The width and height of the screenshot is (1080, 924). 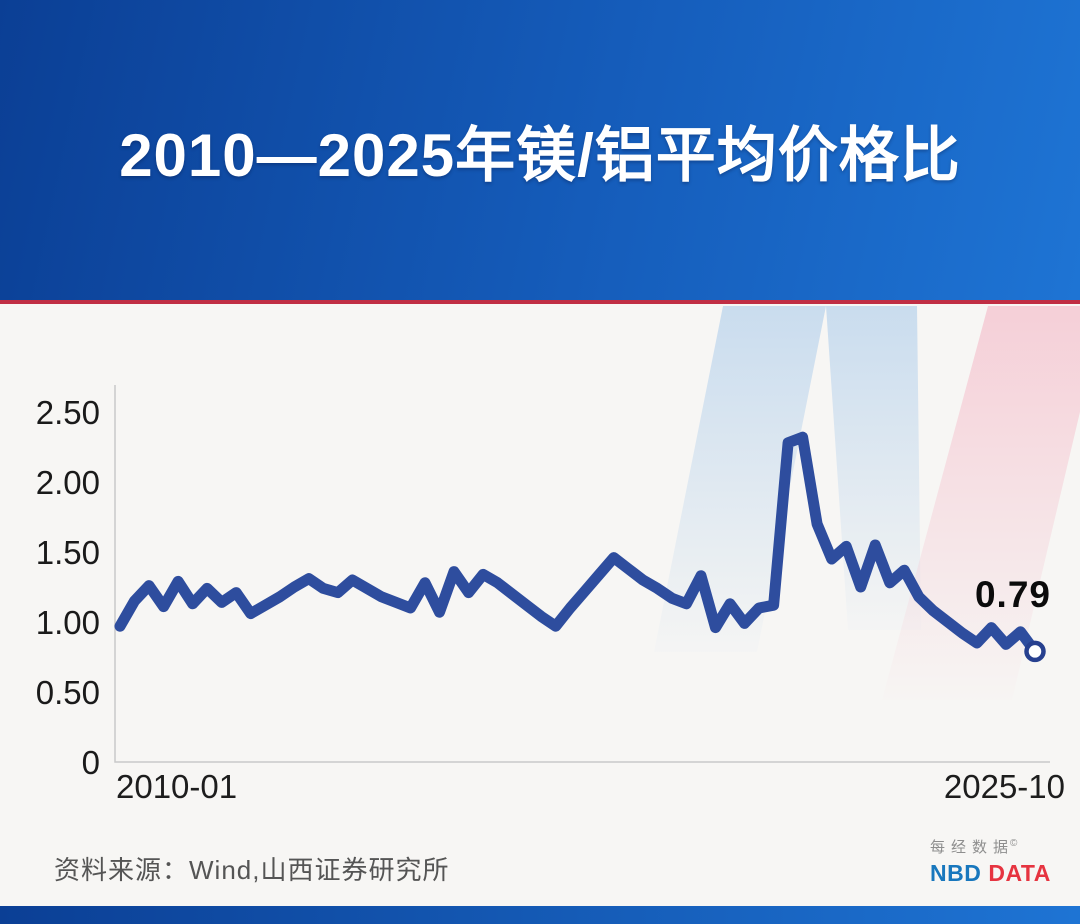 What do you see at coordinates (1012, 594) in the screenshot?
I see `end-value-label: 0.79` at bounding box center [1012, 594].